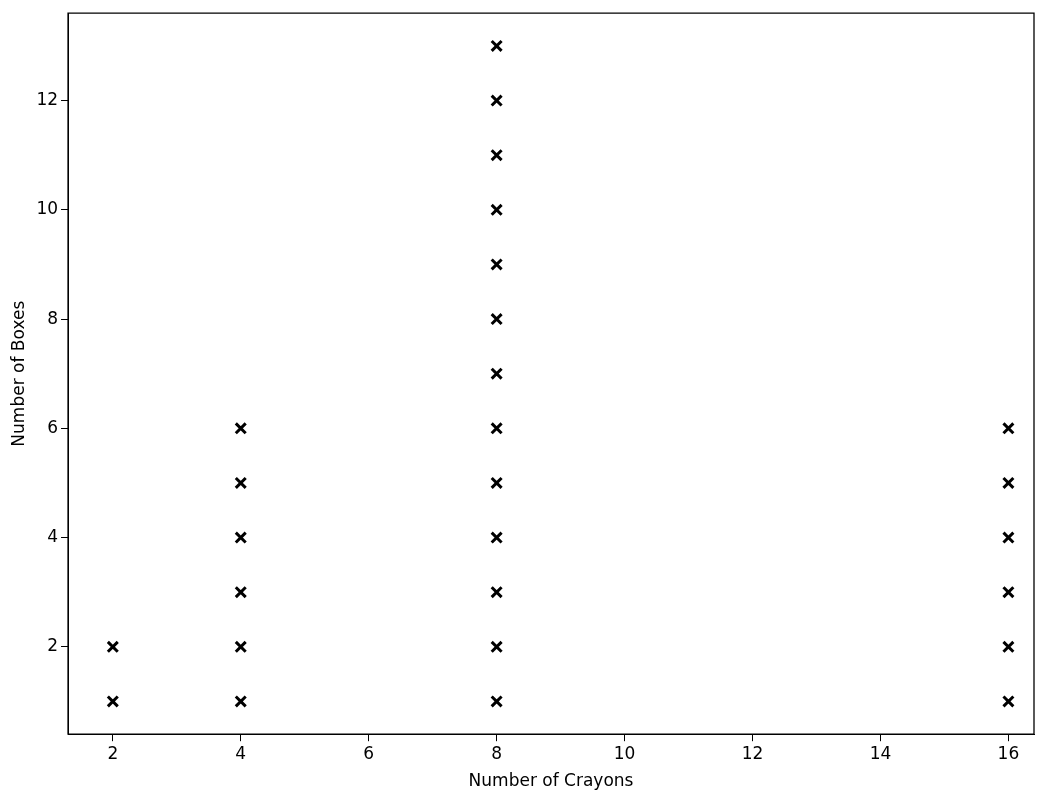 The width and height of the screenshot is (1047, 801). What do you see at coordinates (551, 780) in the screenshot?
I see `x-axis-title: Number of Crayons` at bounding box center [551, 780].